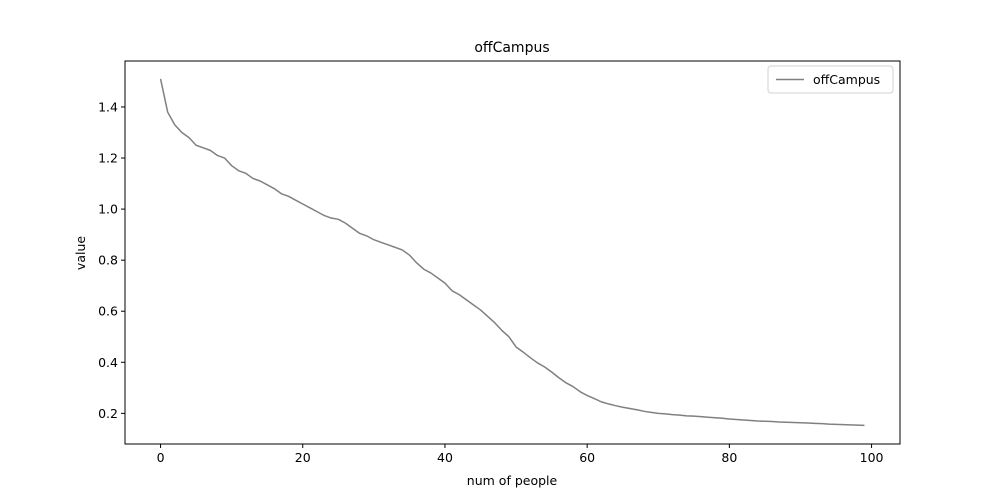 The width and height of the screenshot is (1000, 500). I want to click on chart-title: offCampus, so click(511, 48).